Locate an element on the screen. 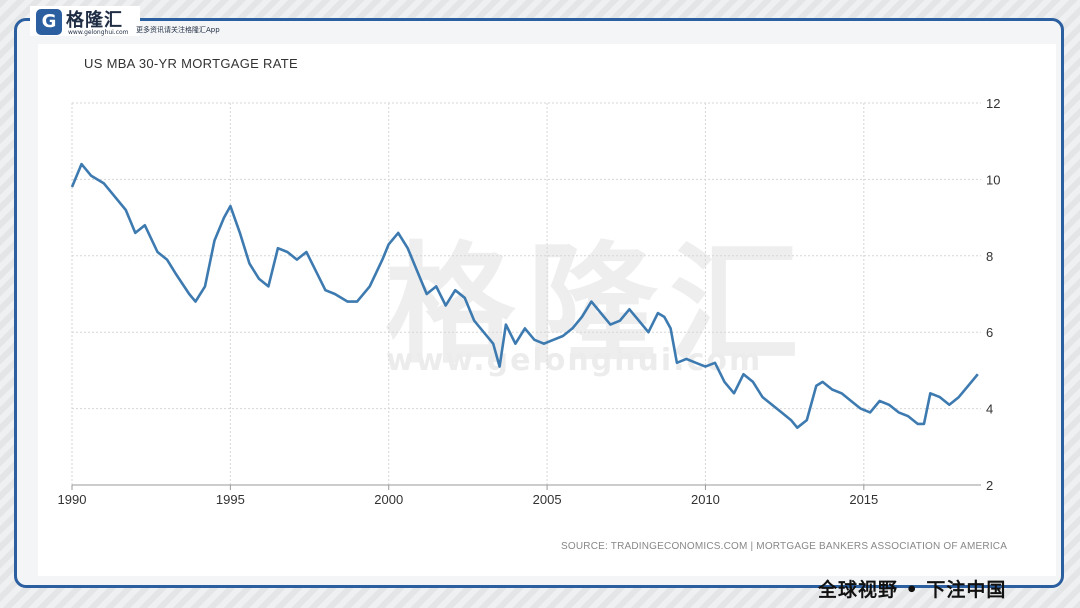 The width and height of the screenshot is (1080, 608). brand-site: www.gelonghui.com is located at coordinates (98, 32).